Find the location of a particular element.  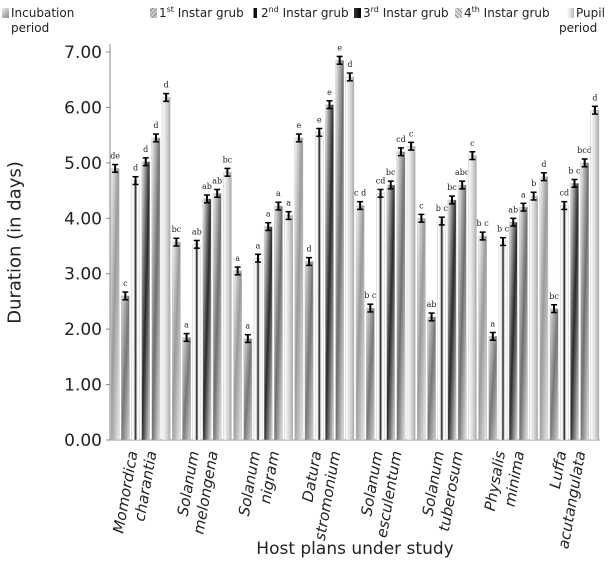

legend-item-2nd-instar: 2nd Instar grub is located at coordinates (300, 13).